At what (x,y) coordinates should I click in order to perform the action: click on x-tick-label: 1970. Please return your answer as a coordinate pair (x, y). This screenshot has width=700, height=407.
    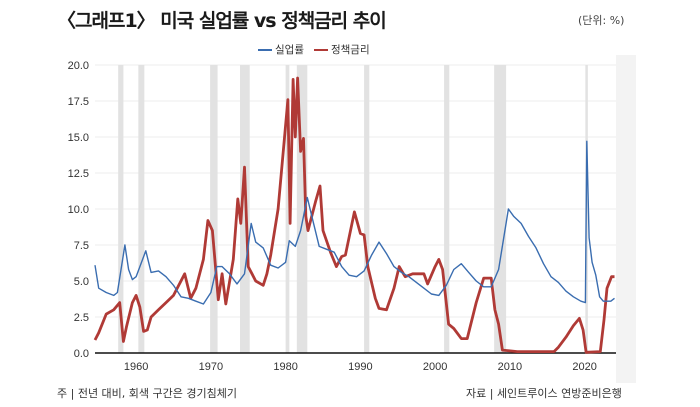
    Looking at the image, I should click on (211, 367).